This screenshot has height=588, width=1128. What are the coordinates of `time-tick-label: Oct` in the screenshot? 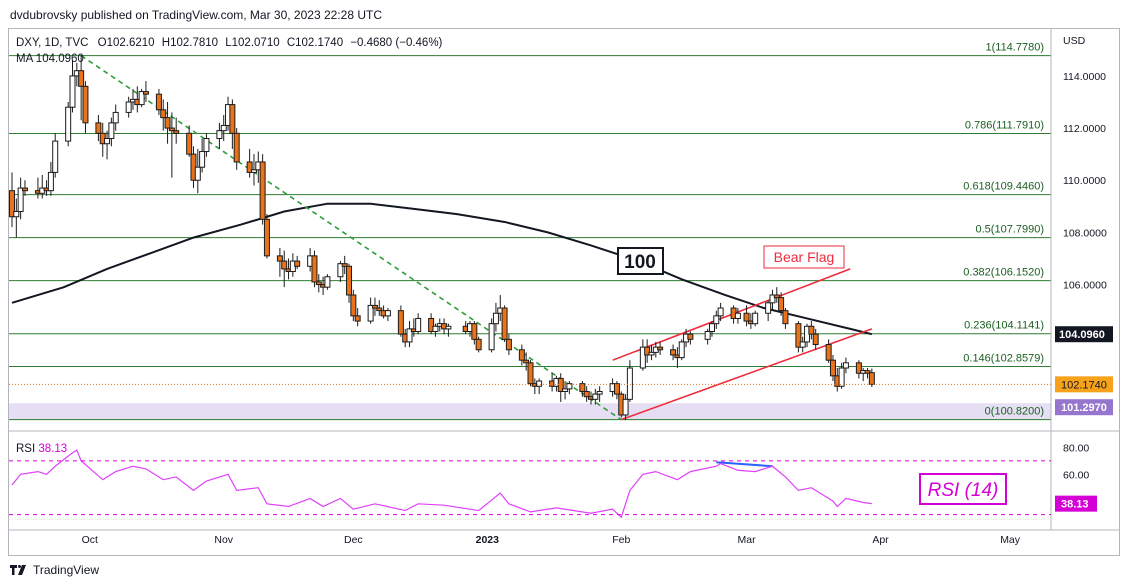 It's located at (90, 540).